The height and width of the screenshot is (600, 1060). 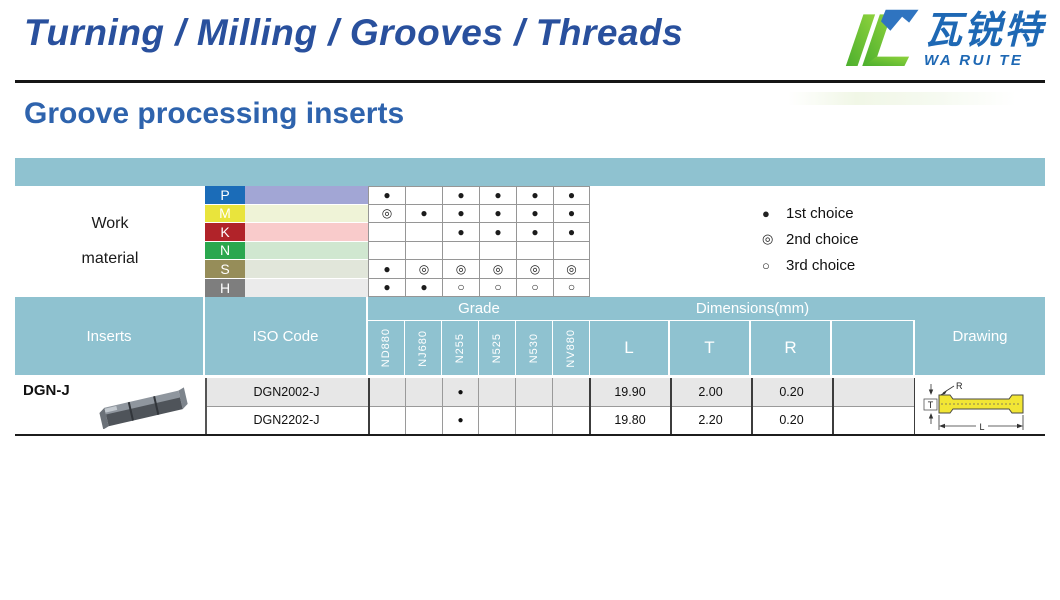 I want to click on grade-col-label: NV880, so click(x=571, y=348).